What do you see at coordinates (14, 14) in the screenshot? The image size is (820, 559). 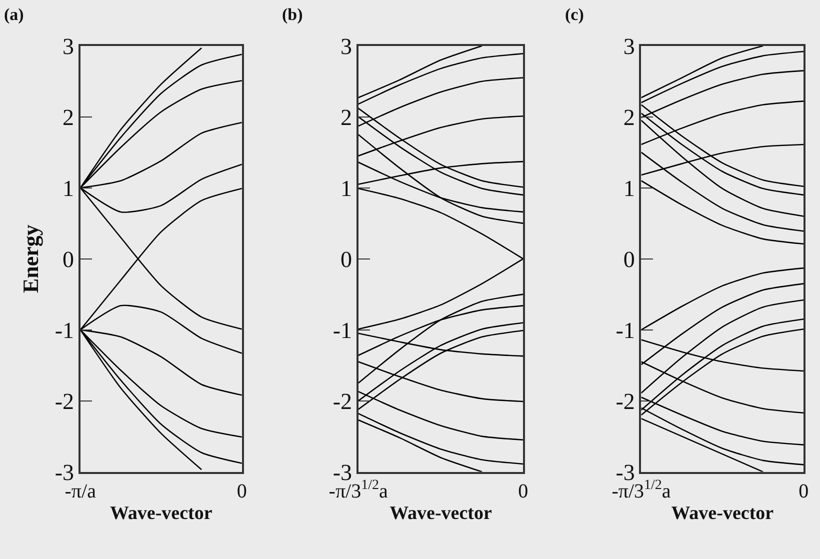 I see `chart-title: (a)` at bounding box center [14, 14].